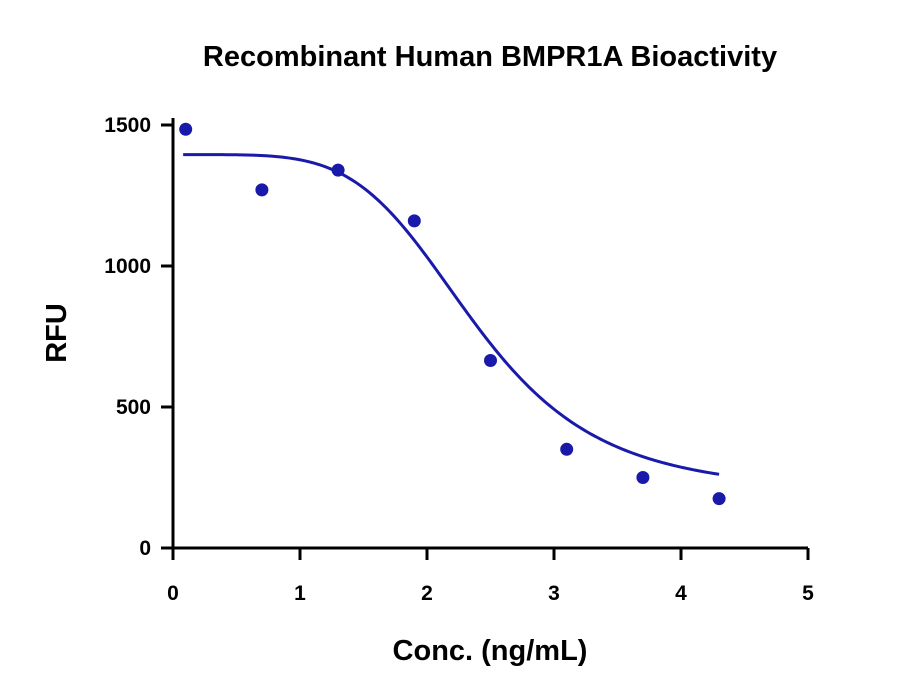 This screenshot has width=900, height=698. What do you see at coordinates (133, 407) in the screenshot?
I see `y-tick-label: 500` at bounding box center [133, 407].